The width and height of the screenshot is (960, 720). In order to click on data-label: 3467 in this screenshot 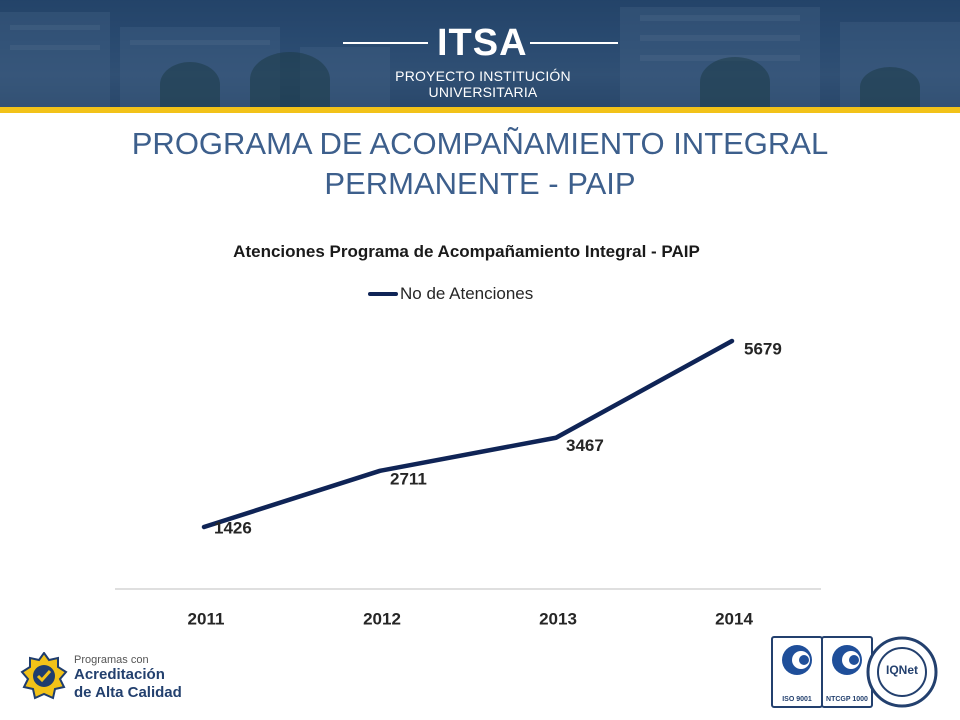, I will do `click(585, 445)`.